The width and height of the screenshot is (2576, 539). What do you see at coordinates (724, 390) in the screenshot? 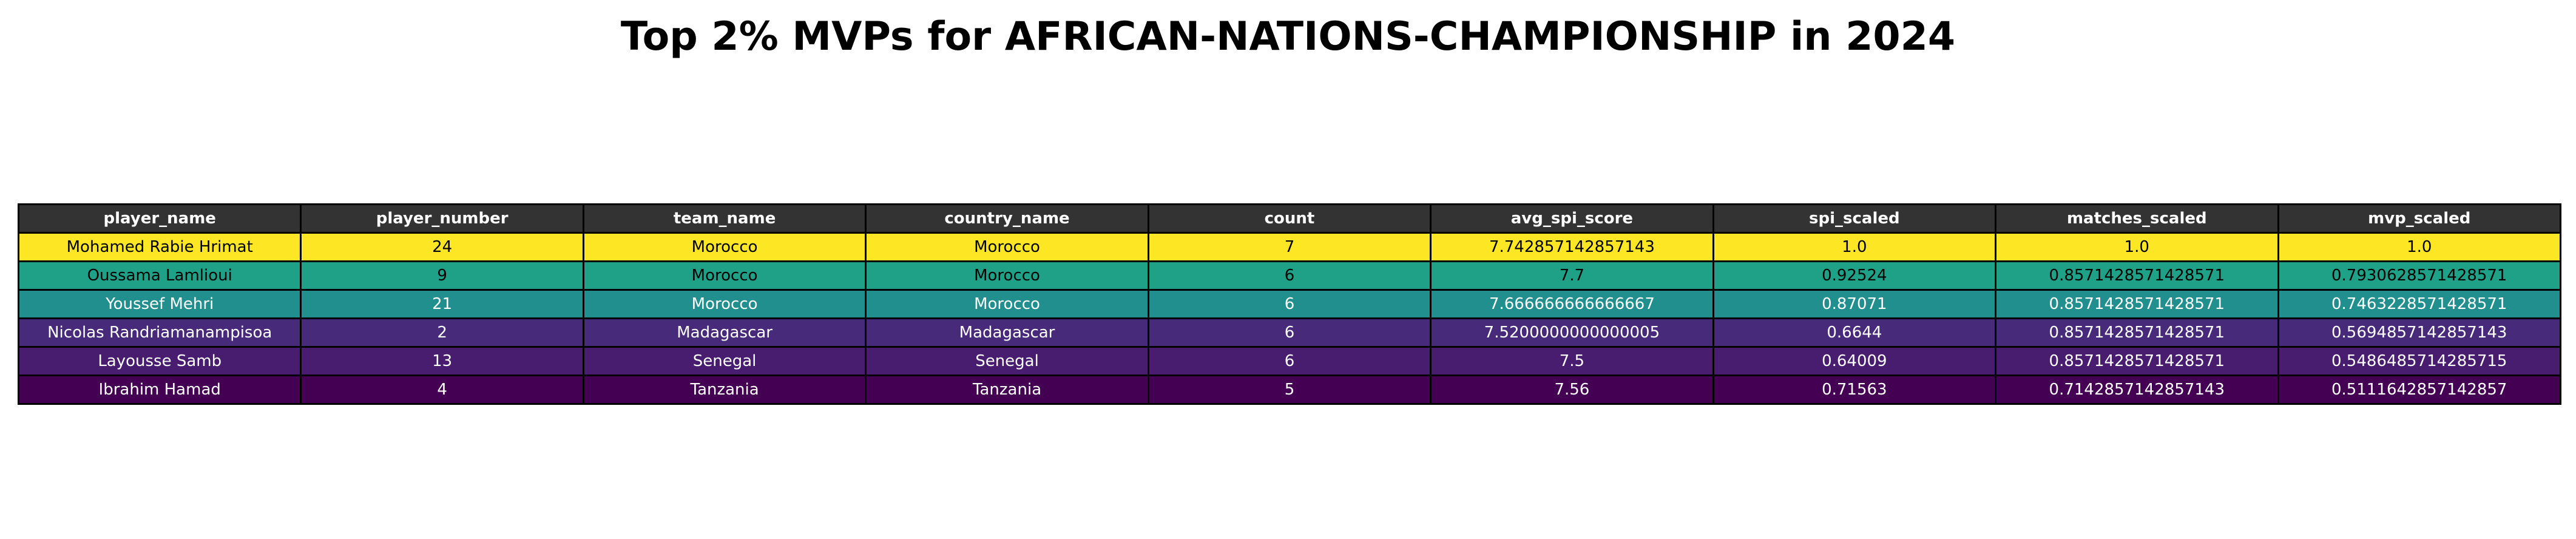
I see `cell-team-name: Tanzania` at bounding box center [724, 390].